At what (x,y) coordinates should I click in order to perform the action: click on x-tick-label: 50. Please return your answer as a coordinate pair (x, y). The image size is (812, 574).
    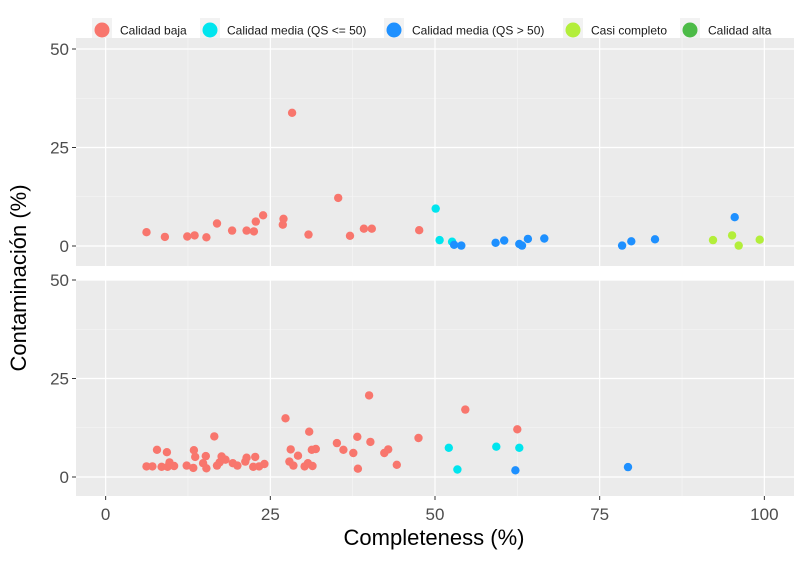
    Looking at the image, I should click on (435, 514).